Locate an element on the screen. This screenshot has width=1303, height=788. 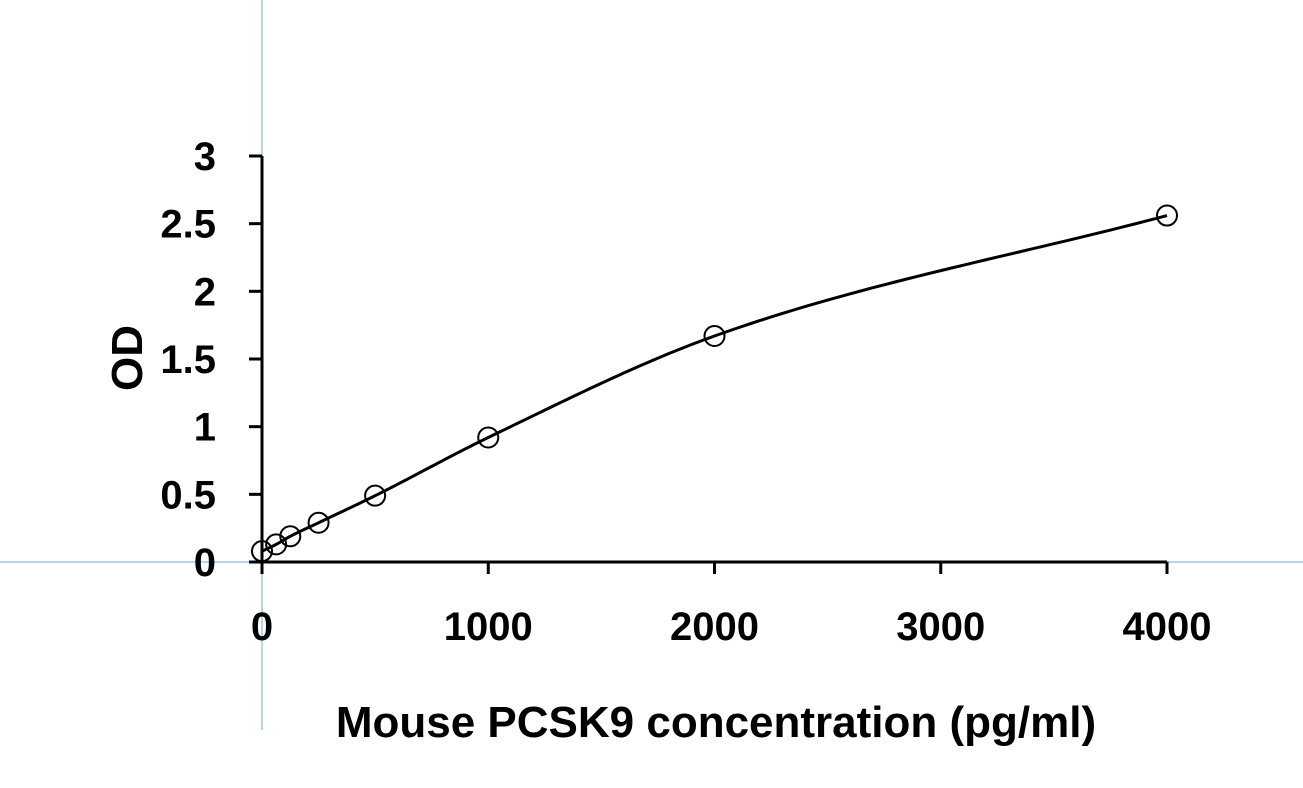
x-tick-label: 0 is located at coordinates (262, 627).